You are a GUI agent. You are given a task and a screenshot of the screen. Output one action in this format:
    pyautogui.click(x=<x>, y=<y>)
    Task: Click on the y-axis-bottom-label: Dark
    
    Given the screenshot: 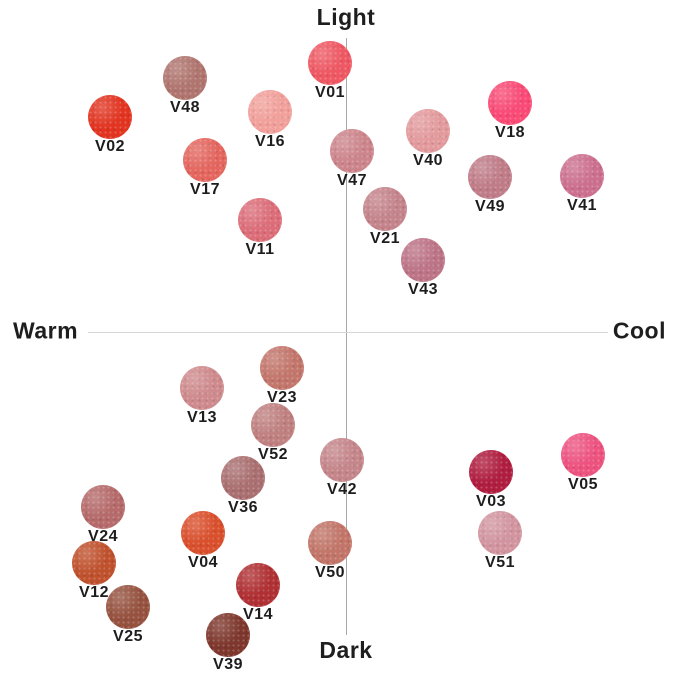 What is the action you would take?
    pyautogui.click(x=346, y=650)
    